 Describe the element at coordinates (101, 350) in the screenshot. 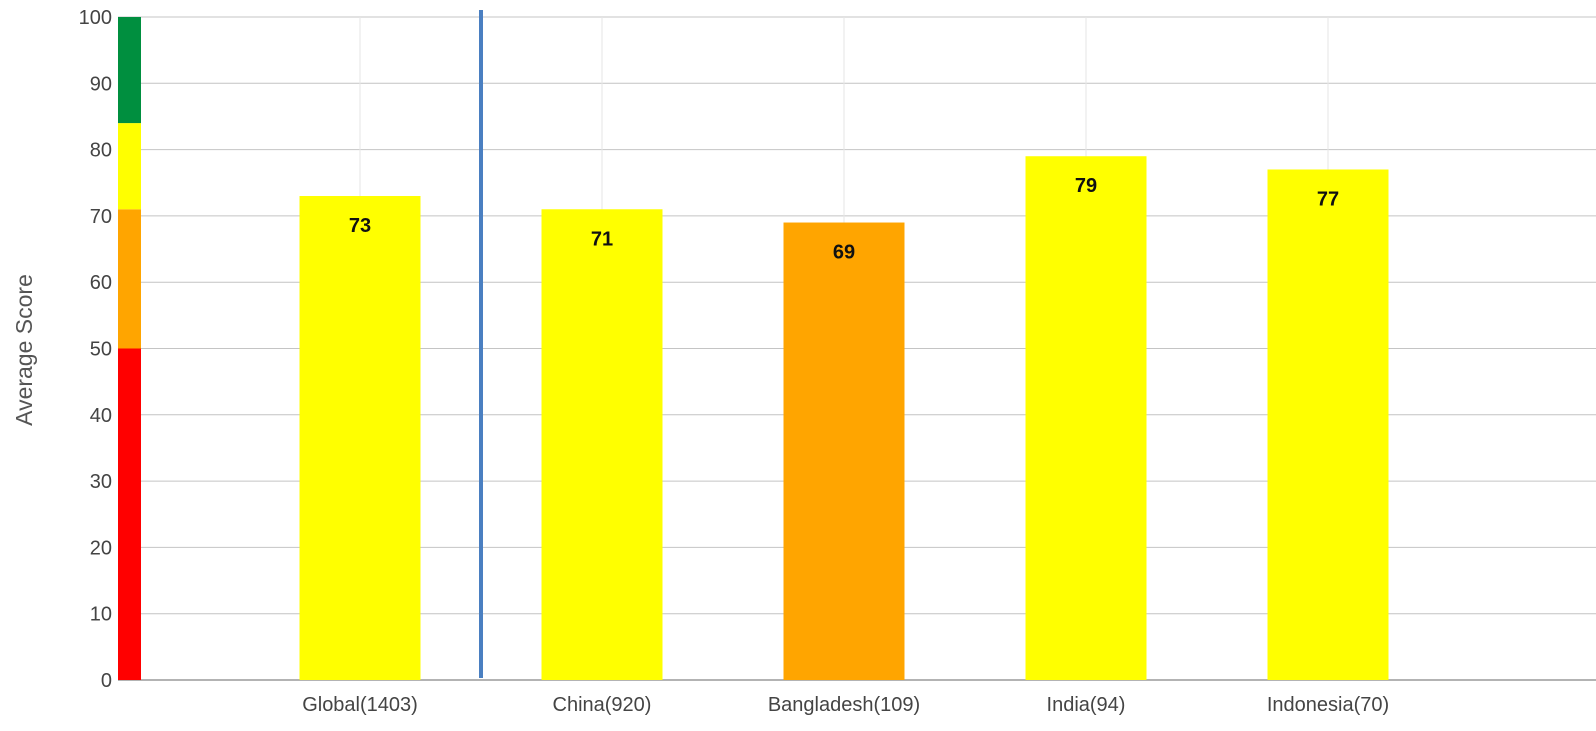

I see `y-tick-label: 50` at that location.